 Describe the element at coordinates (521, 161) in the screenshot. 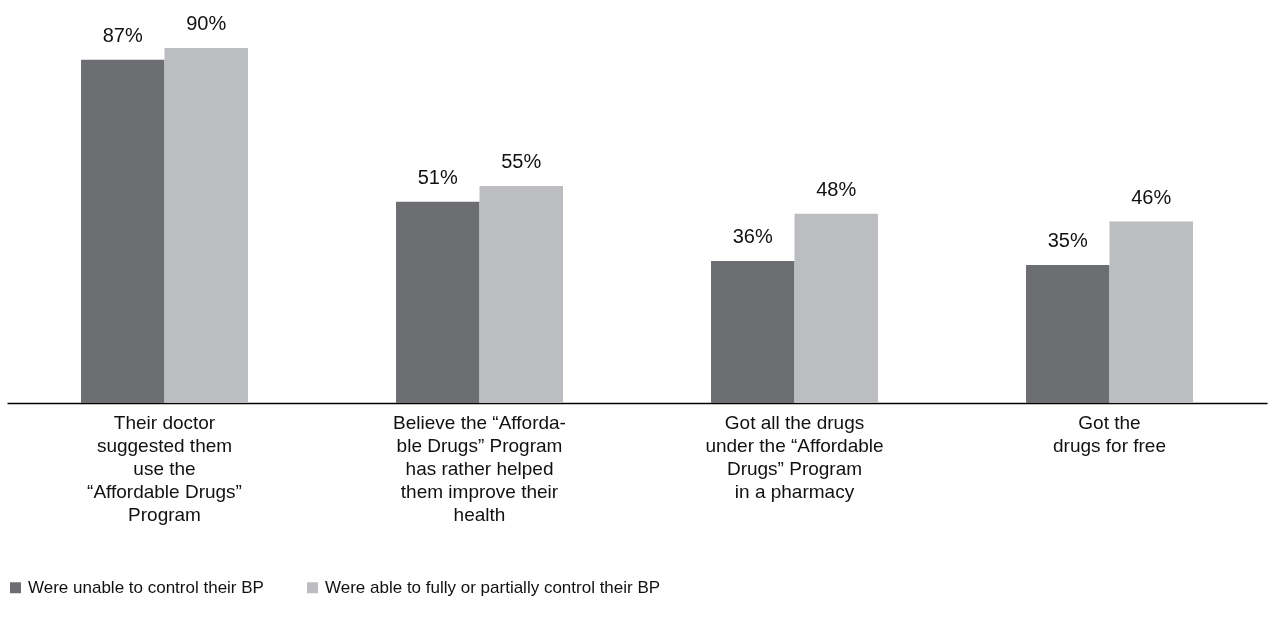

I see `data-label: 55%` at that location.